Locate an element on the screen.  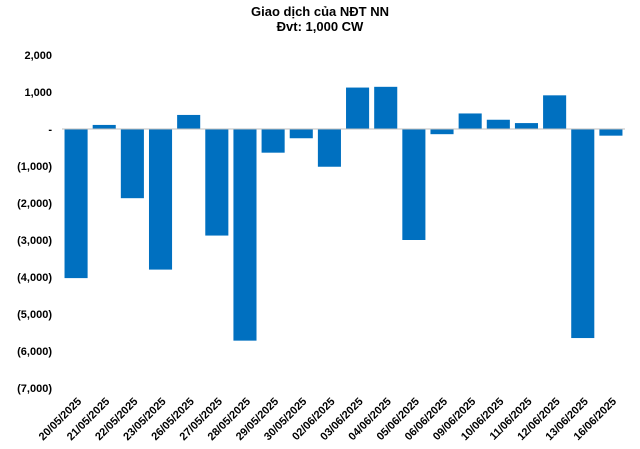
y-tick-label: (2,000) is located at coordinates (34, 204).